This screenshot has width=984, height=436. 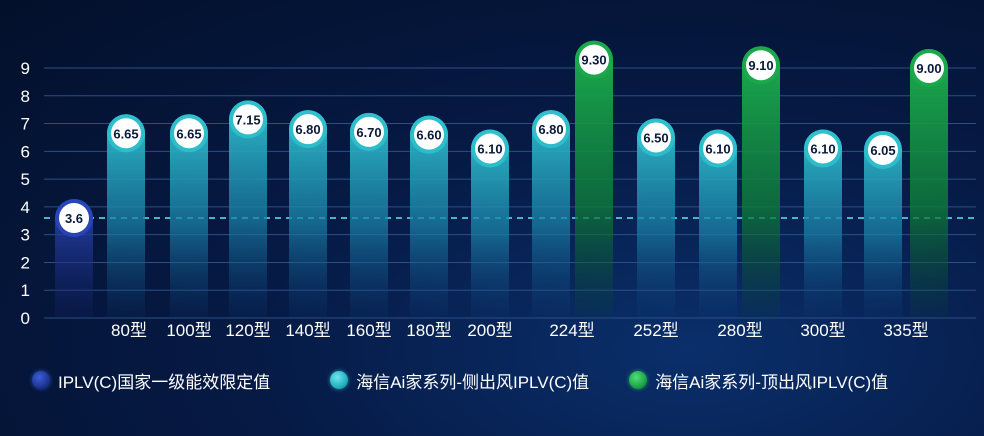 I want to click on y-tick-label: 8, so click(x=25, y=96).